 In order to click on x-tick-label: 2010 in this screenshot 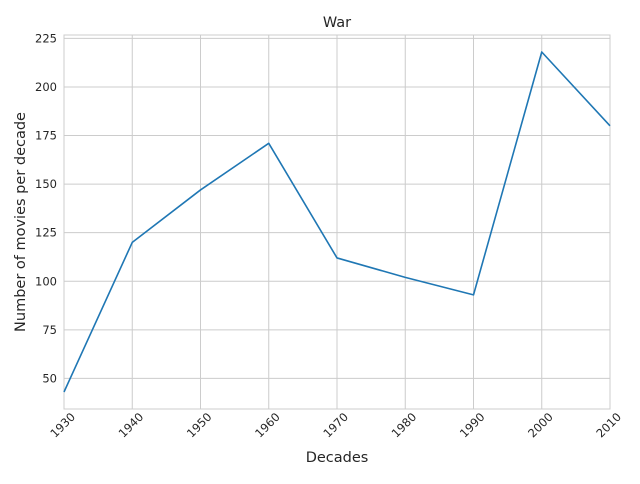, I will do `click(608, 425)`.